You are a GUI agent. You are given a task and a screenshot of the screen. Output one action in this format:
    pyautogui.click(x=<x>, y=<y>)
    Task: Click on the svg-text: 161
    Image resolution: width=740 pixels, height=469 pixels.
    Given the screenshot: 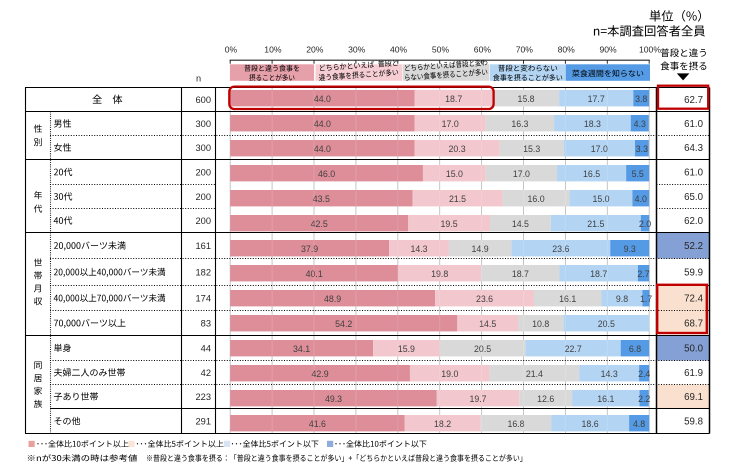 What is the action you would take?
    pyautogui.click(x=203, y=246)
    